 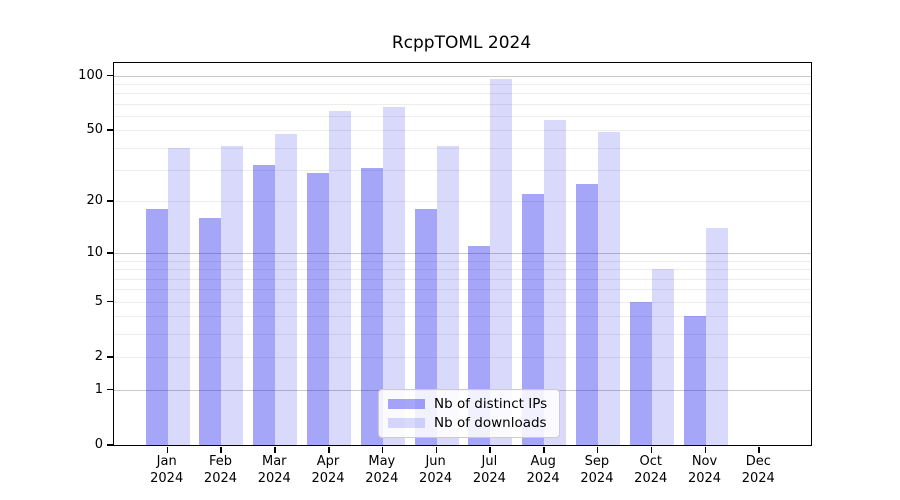 What do you see at coordinates (608, 288) in the screenshot?
I see `bar-downloads-sep` at bounding box center [608, 288].